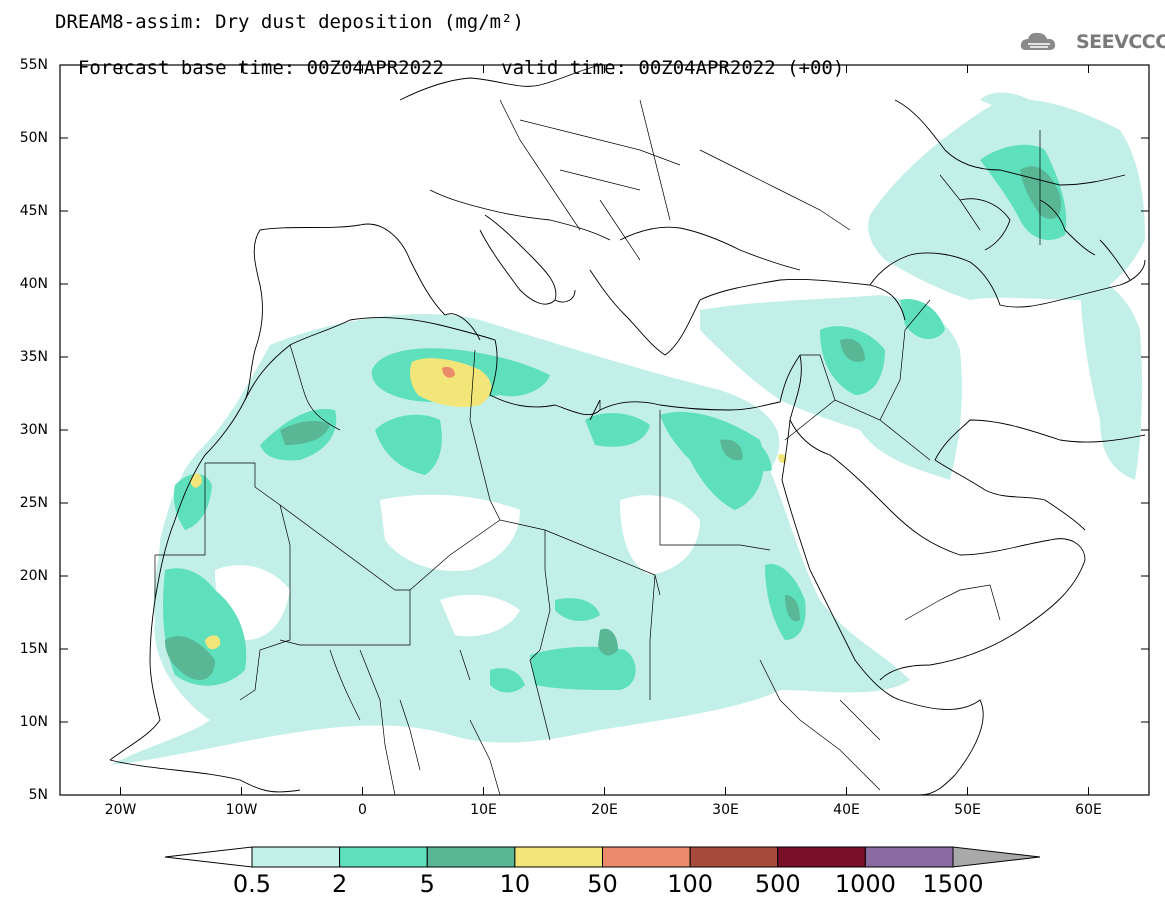 This screenshot has width=1165, height=907. What do you see at coordinates (33, 576) in the screenshot?
I see `lat-tick-label: 20N` at bounding box center [33, 576].